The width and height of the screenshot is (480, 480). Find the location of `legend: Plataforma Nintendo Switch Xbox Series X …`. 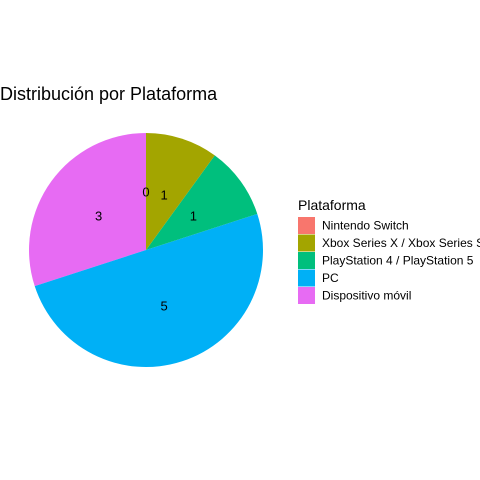

legend: Plataforma Nintendo Switch Xbox Series X … is located at coordinates (389, 250).